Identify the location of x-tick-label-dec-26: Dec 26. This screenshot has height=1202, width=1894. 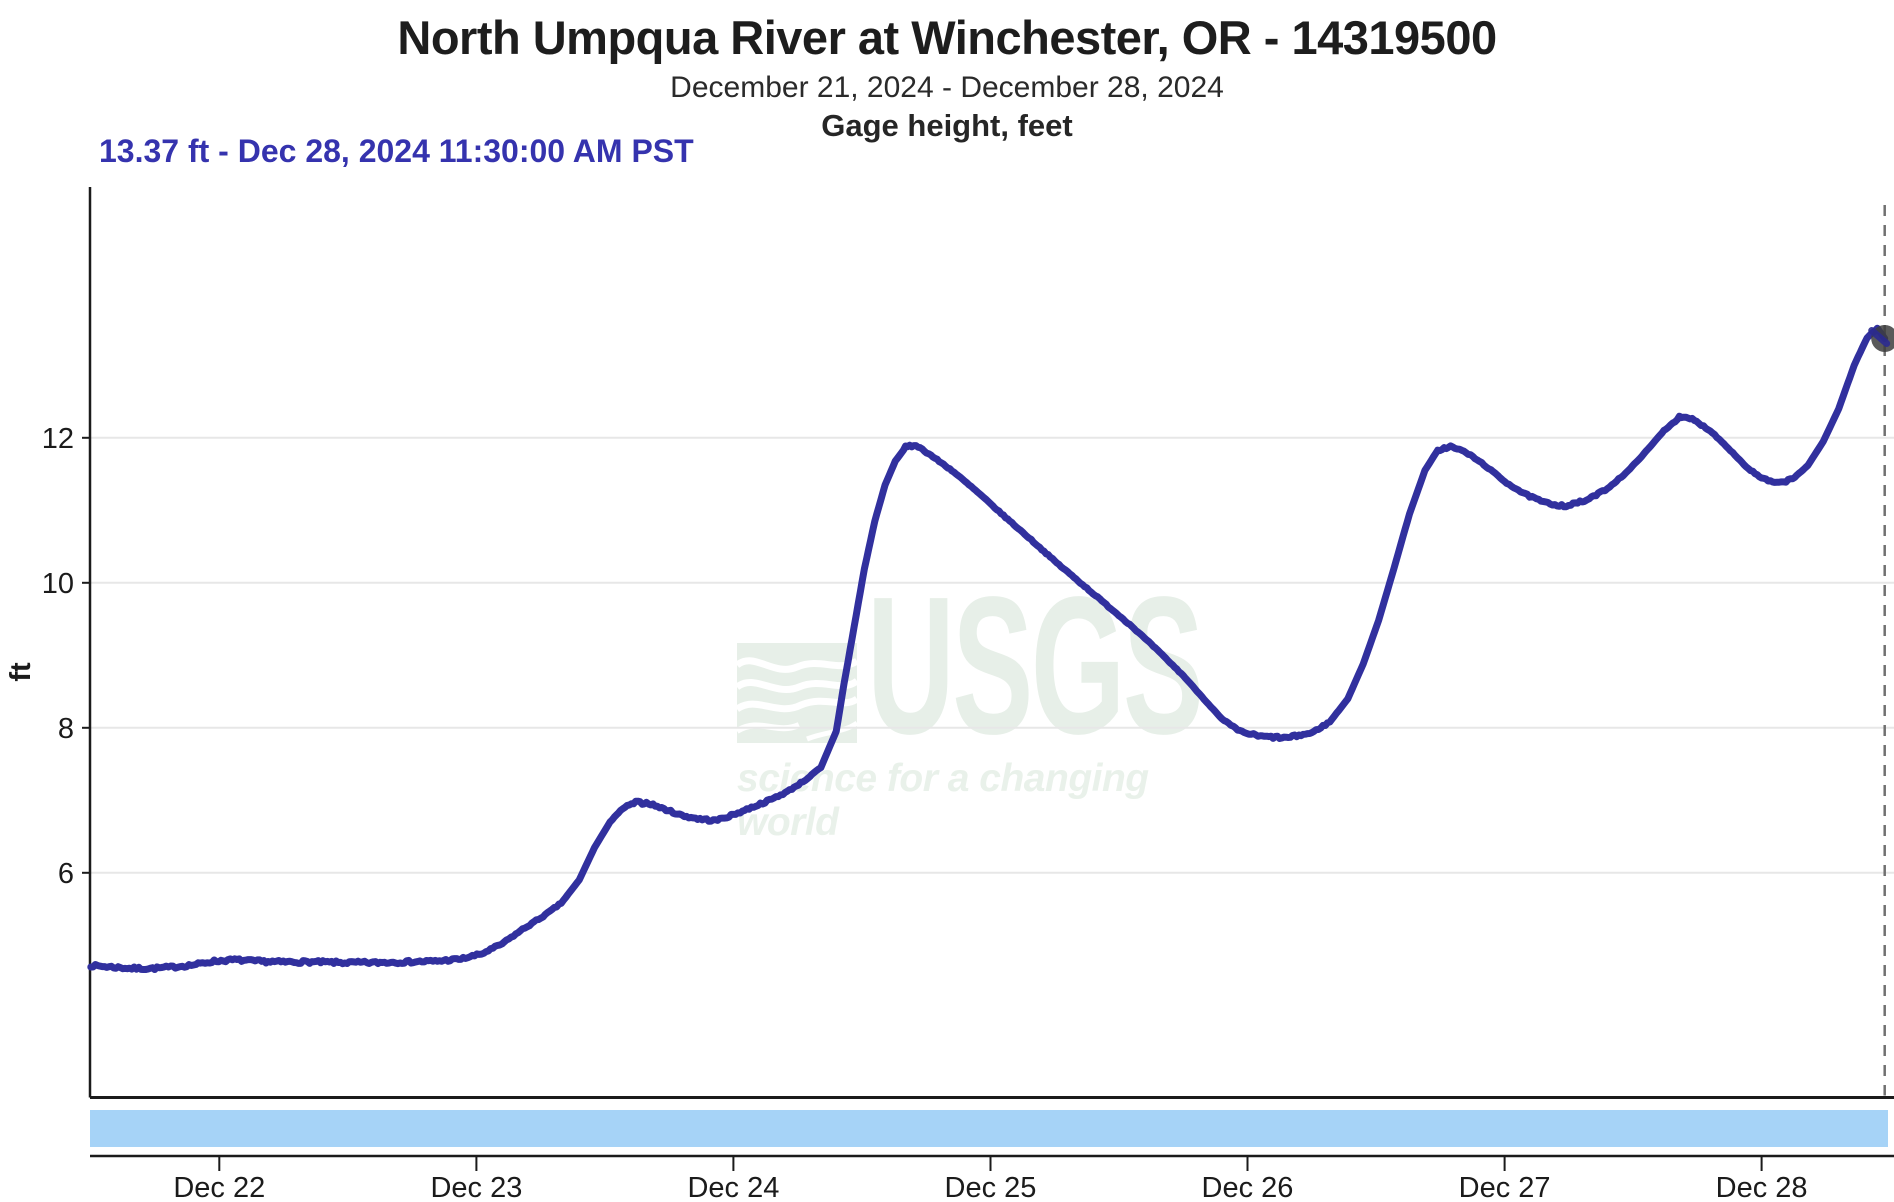
(1248, 1187).